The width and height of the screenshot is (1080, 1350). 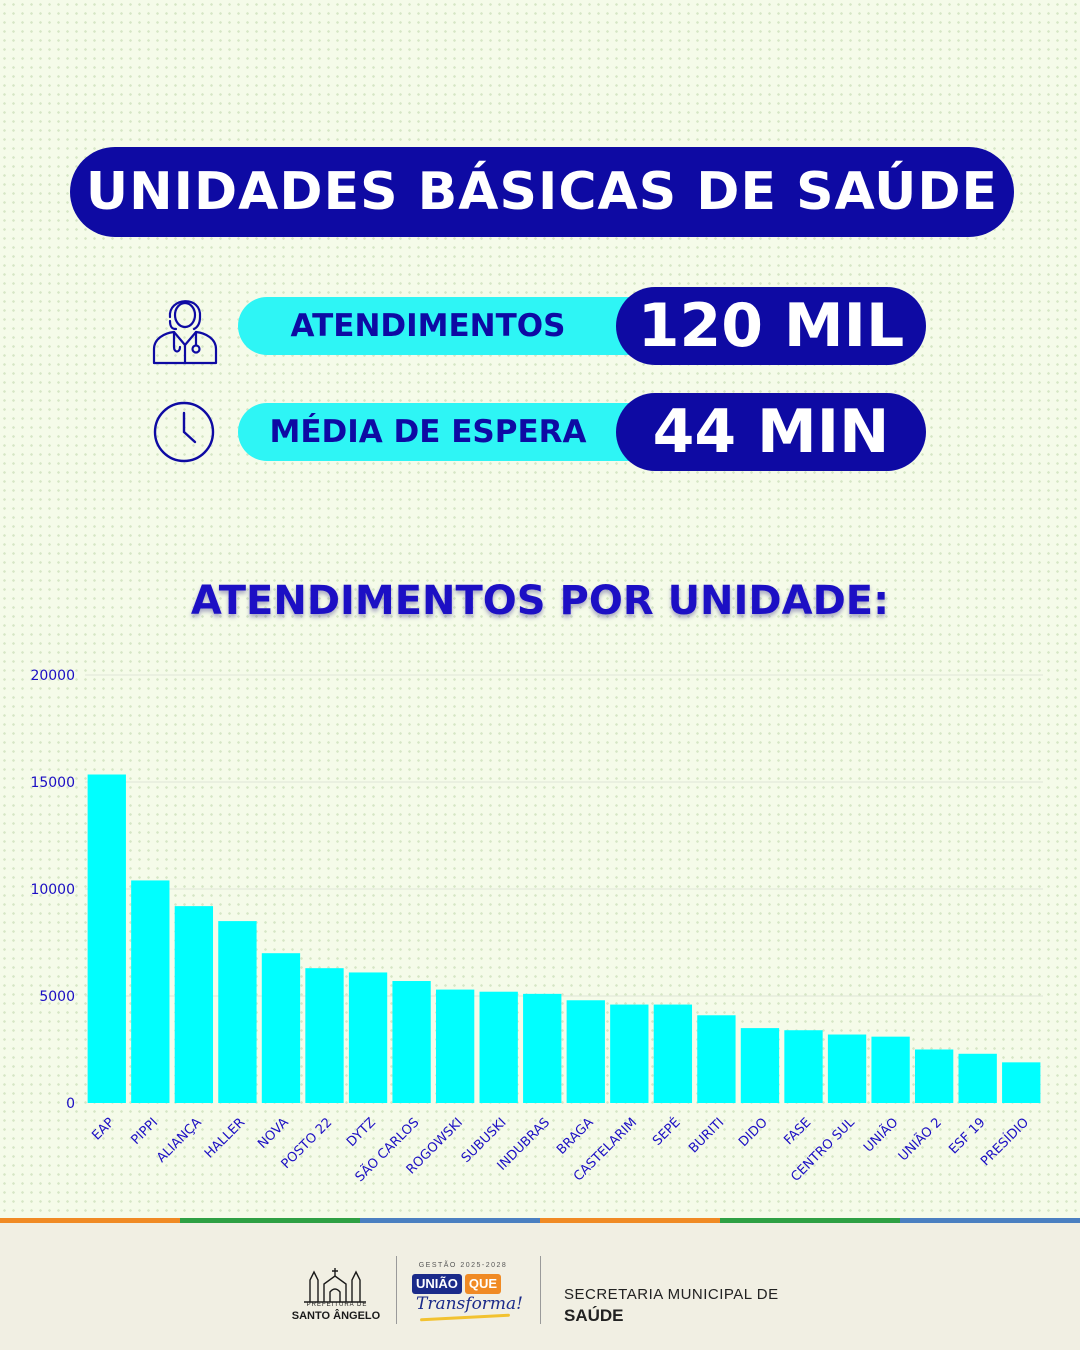 I want to click on stat-label-espera: MÉDIA DE ESPERA, so click(x=458, y=432).